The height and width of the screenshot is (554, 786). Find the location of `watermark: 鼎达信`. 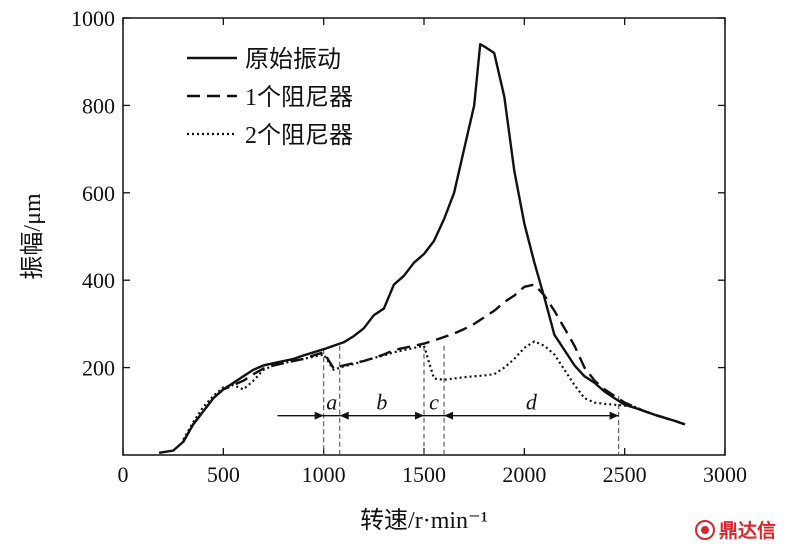

watermark: 鼎达信 is located at coordinates (735, 529).